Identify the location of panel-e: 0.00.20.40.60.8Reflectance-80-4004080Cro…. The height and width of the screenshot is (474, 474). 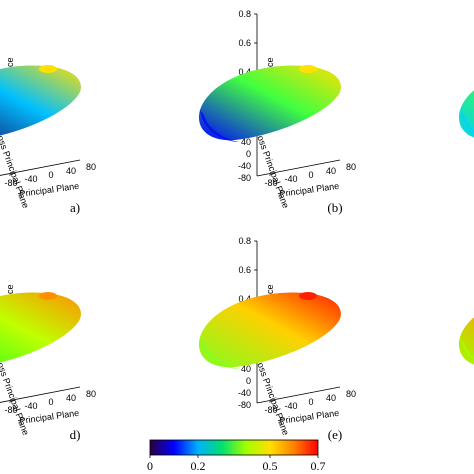
(277, 339).